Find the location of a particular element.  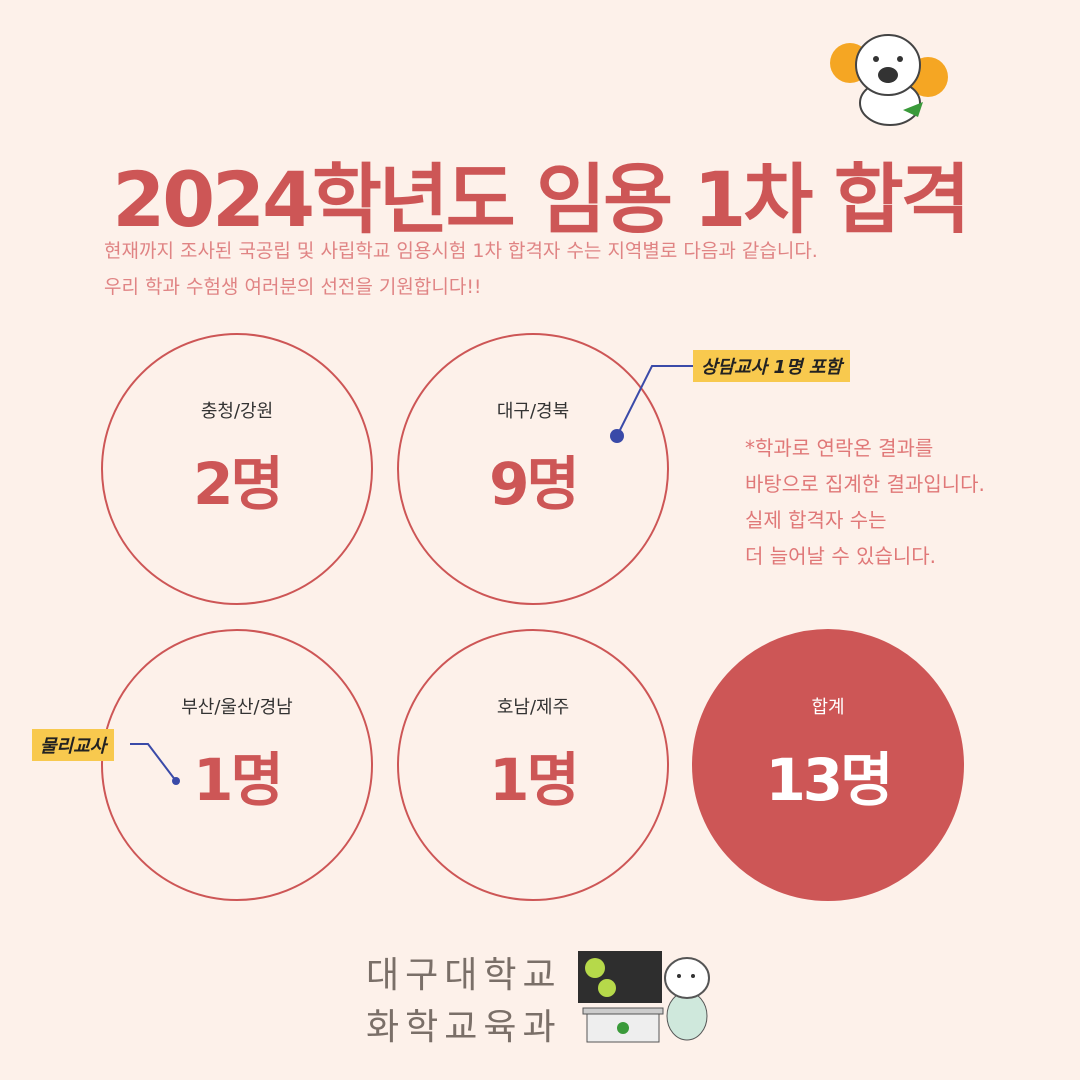

region-circle-honam: 호남/제주 1명 is located at coordinates (533, 765).